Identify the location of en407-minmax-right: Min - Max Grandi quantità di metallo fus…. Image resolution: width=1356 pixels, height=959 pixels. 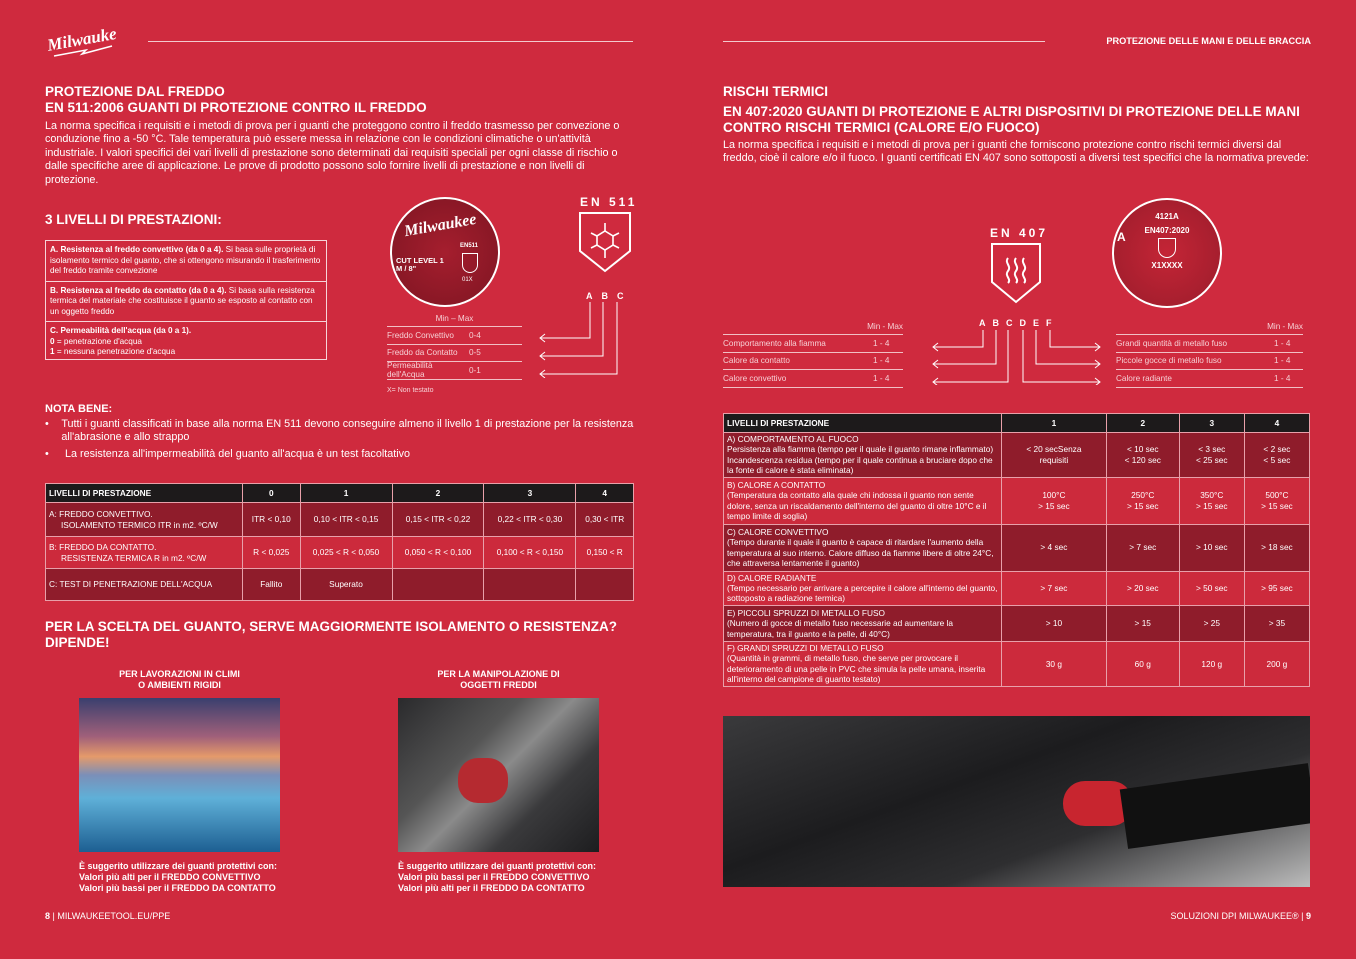
(1209, 355).